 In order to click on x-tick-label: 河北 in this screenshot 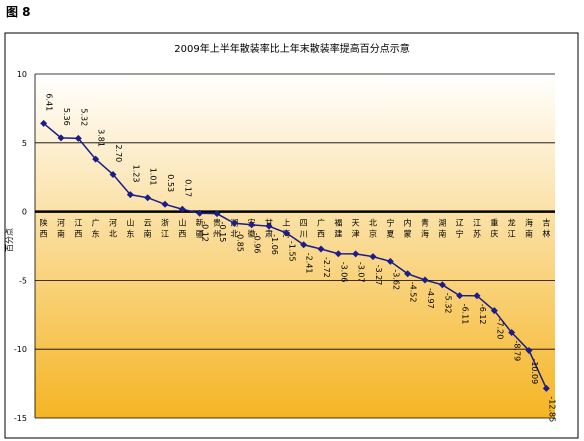, I will do `click(113, 228)`.